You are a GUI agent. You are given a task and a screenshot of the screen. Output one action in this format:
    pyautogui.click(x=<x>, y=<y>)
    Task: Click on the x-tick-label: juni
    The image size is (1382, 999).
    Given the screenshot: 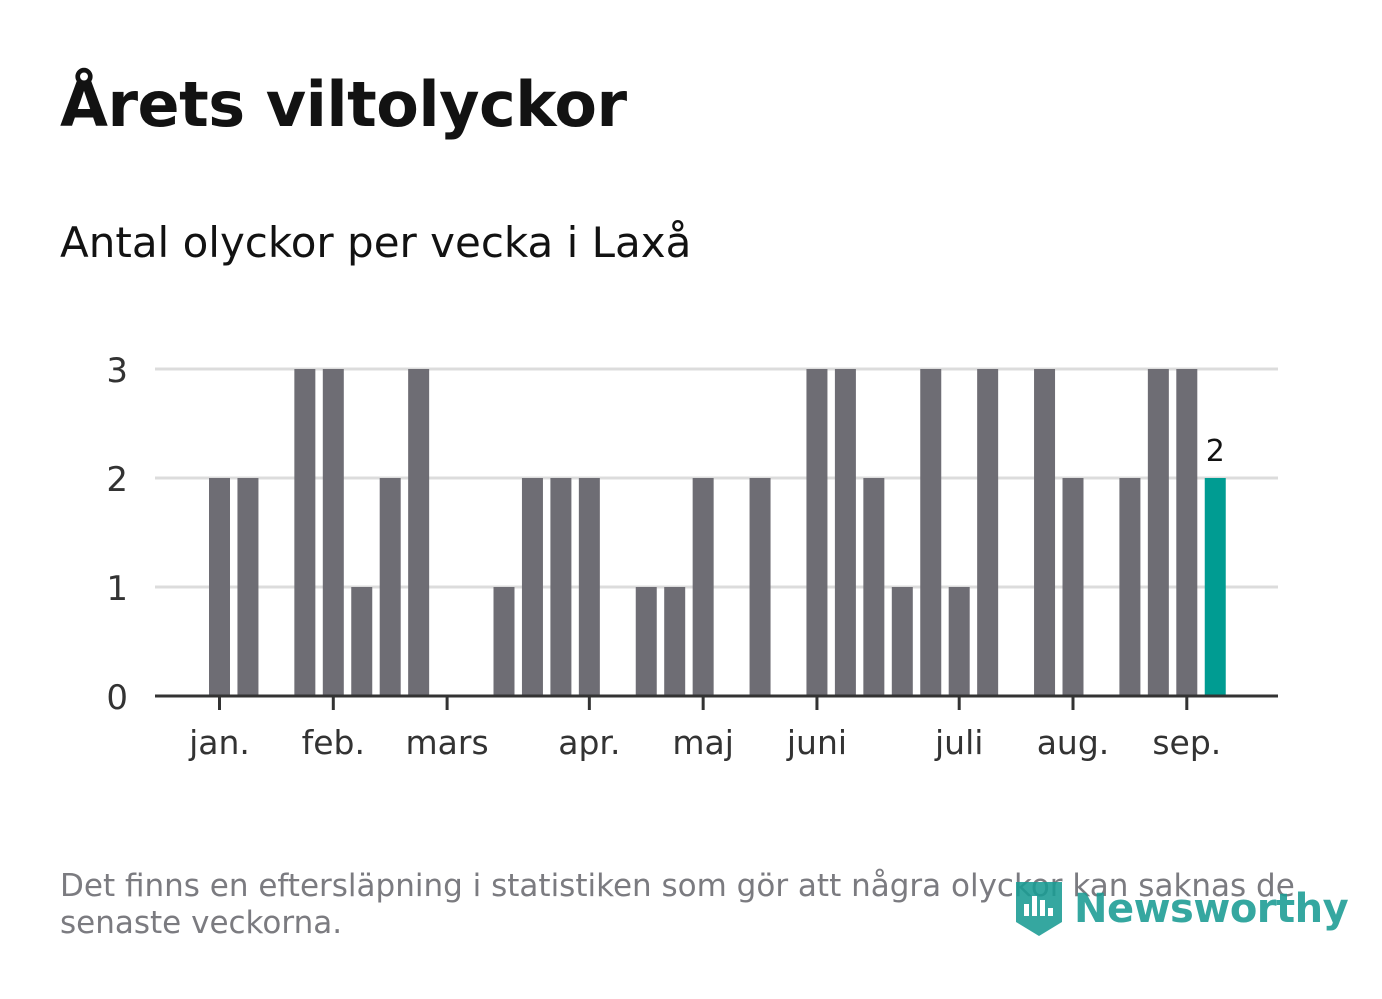 What is the action you would take?
    pyautogui.click(x=816, y=742)
    